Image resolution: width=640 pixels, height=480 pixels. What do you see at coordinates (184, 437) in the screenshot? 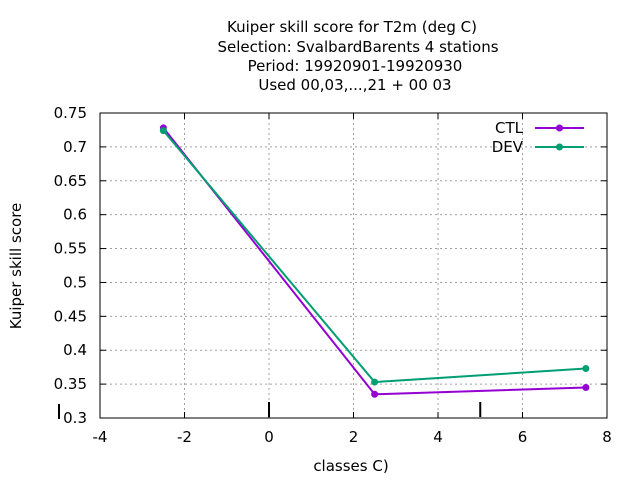
I see `x-tick-label: -2` at bounding box center [184, 437].